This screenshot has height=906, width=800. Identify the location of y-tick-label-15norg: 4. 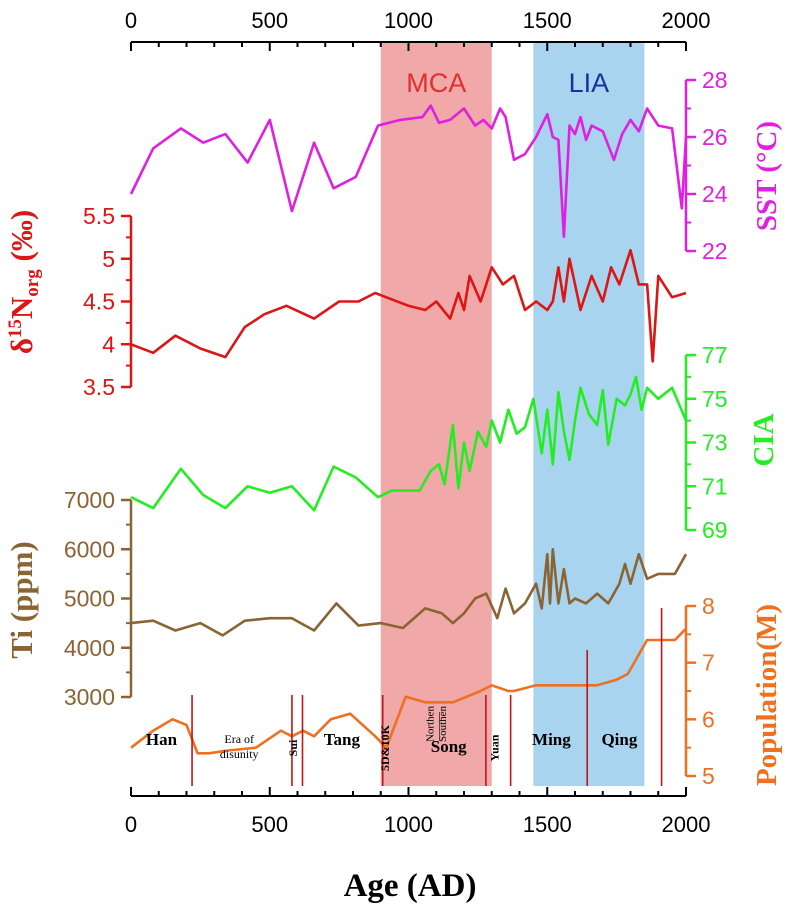
(108, 344).